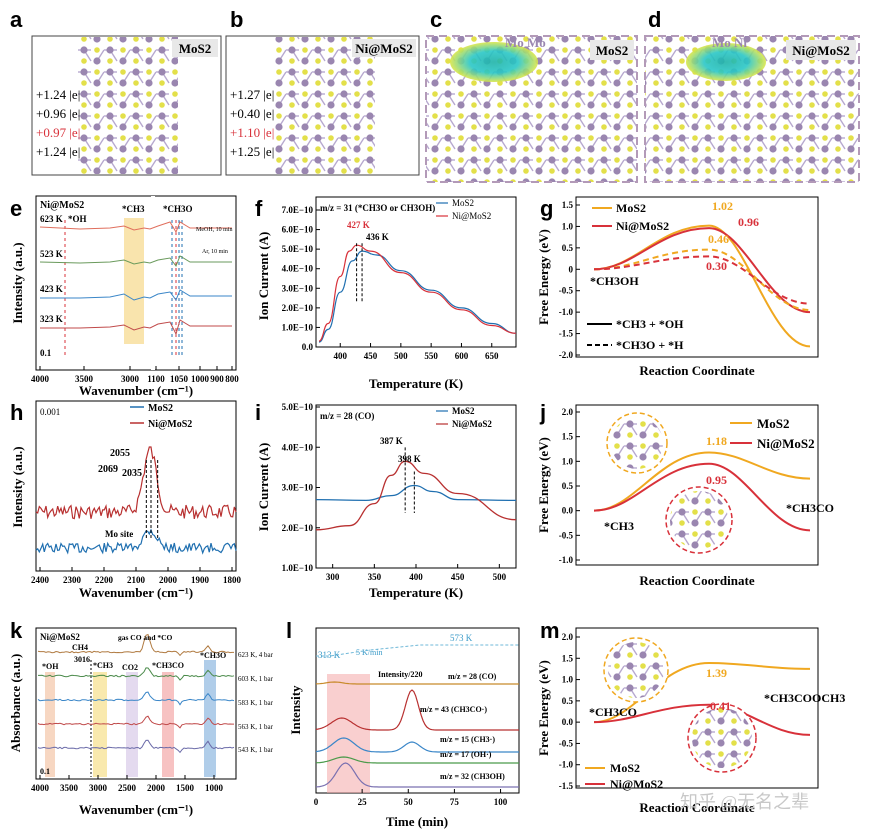  Describe the element at coordinates (252, 132) in the screenshot. I see `charge-b-3: +1.10 |e|` at that location.